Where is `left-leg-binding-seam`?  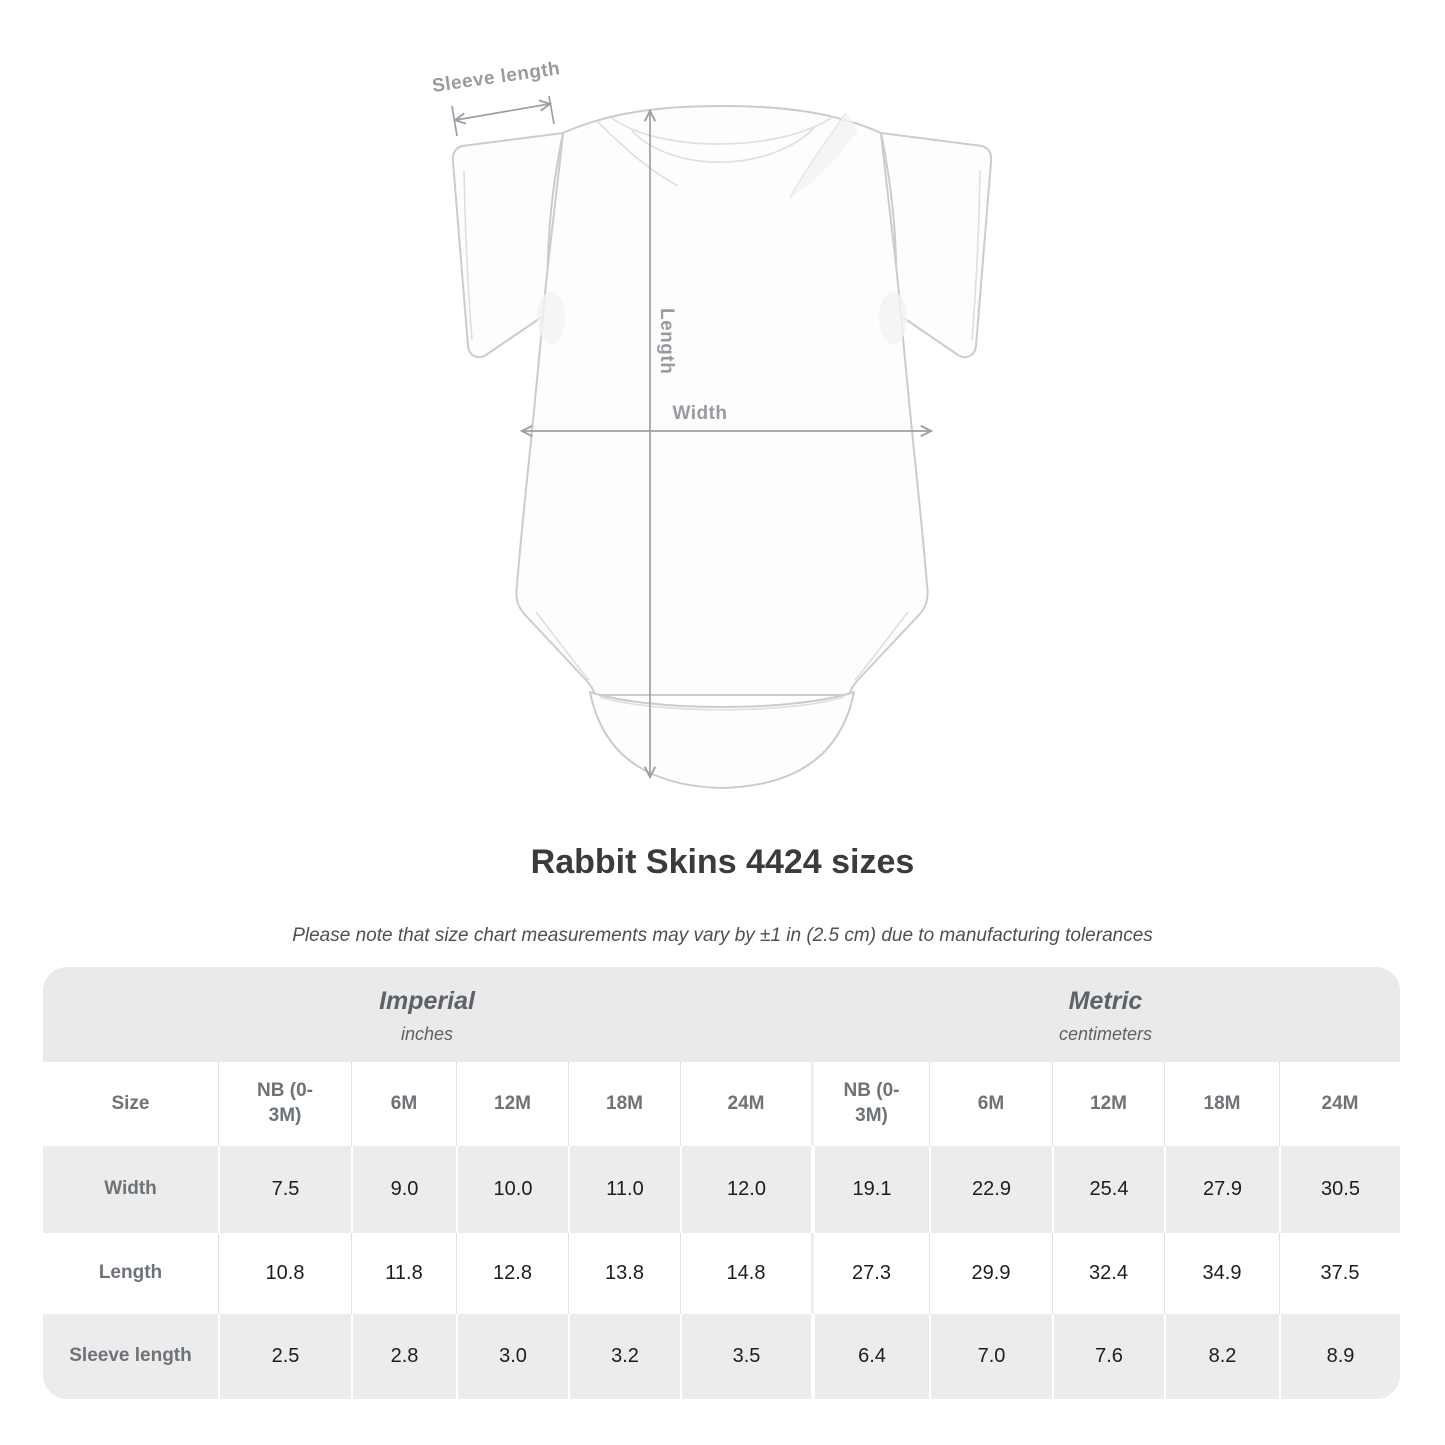
left-leg-binding-seam is located at coordinates (562, 646).